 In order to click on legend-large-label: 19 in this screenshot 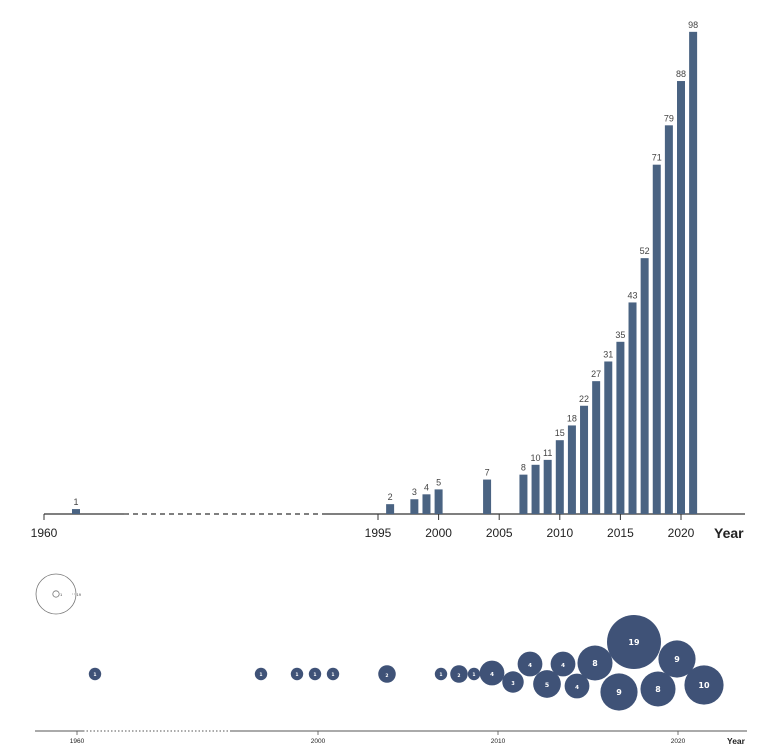, I will do `click(79, 594)`.